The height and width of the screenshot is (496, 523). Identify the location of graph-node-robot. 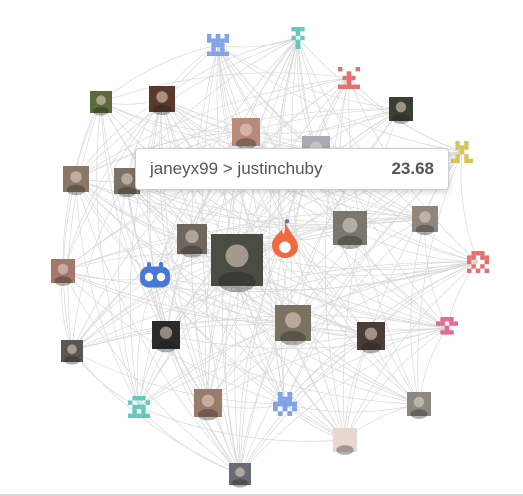
(155, 275).